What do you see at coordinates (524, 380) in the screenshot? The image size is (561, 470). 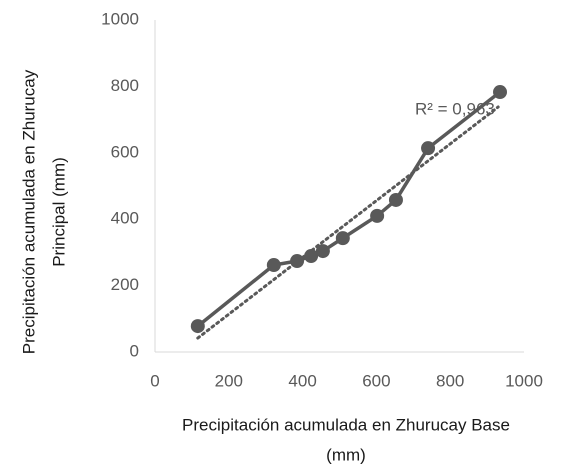 I see `x-tick-label: 1000` at bounding box center [524, 380].